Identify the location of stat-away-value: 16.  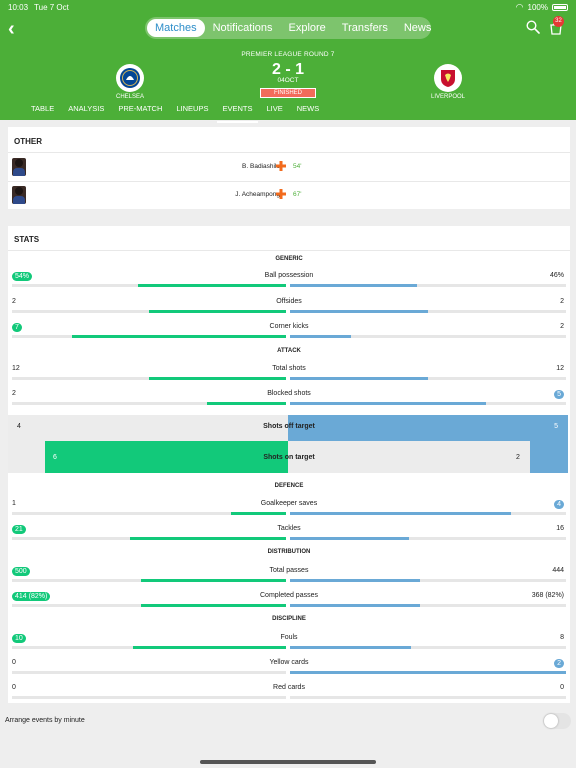
(560, 528).